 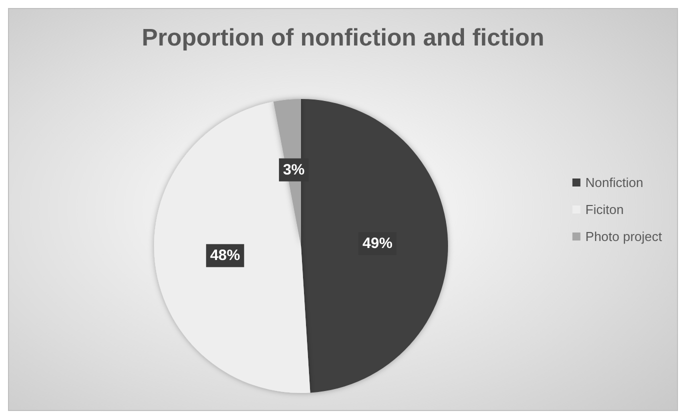 What do you see at coordinates (614, 182) in the screenshot?
I see `legend-label: Nonfiction` at bounding box center [614, 182].